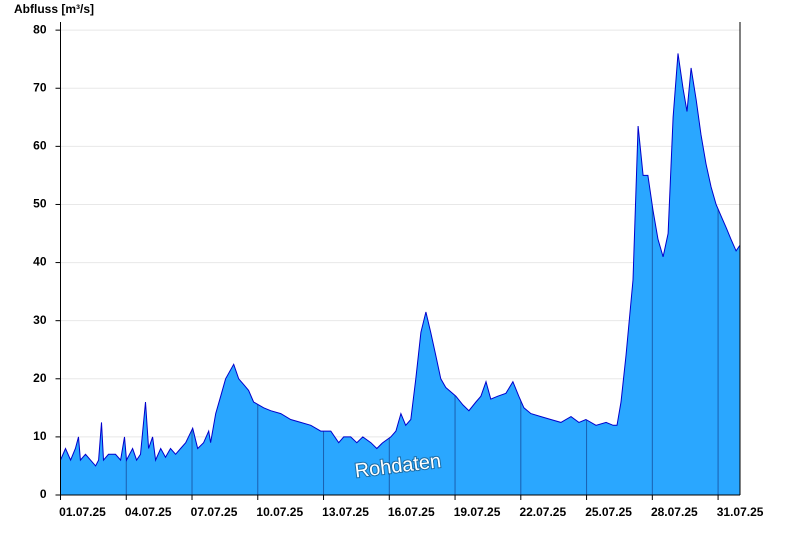 The width and height of the screenshot is (800, 550). I want to click on x-tick-label: 19.07.25, so click(477, 512).